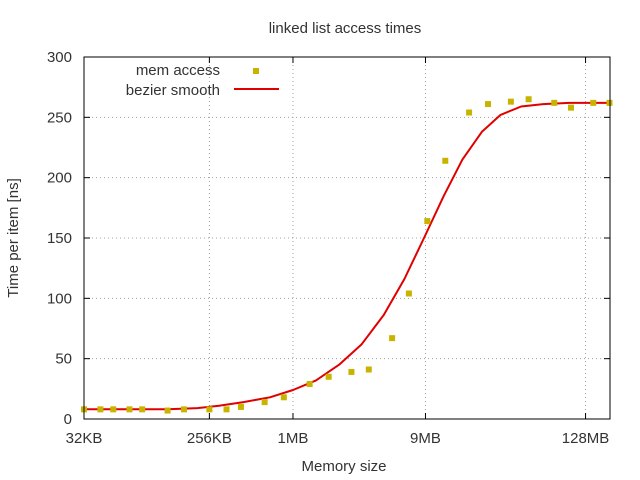 This screenshot has height=480, width=640. I want to click on x-tick-label: 32KB, so click(84, 438).